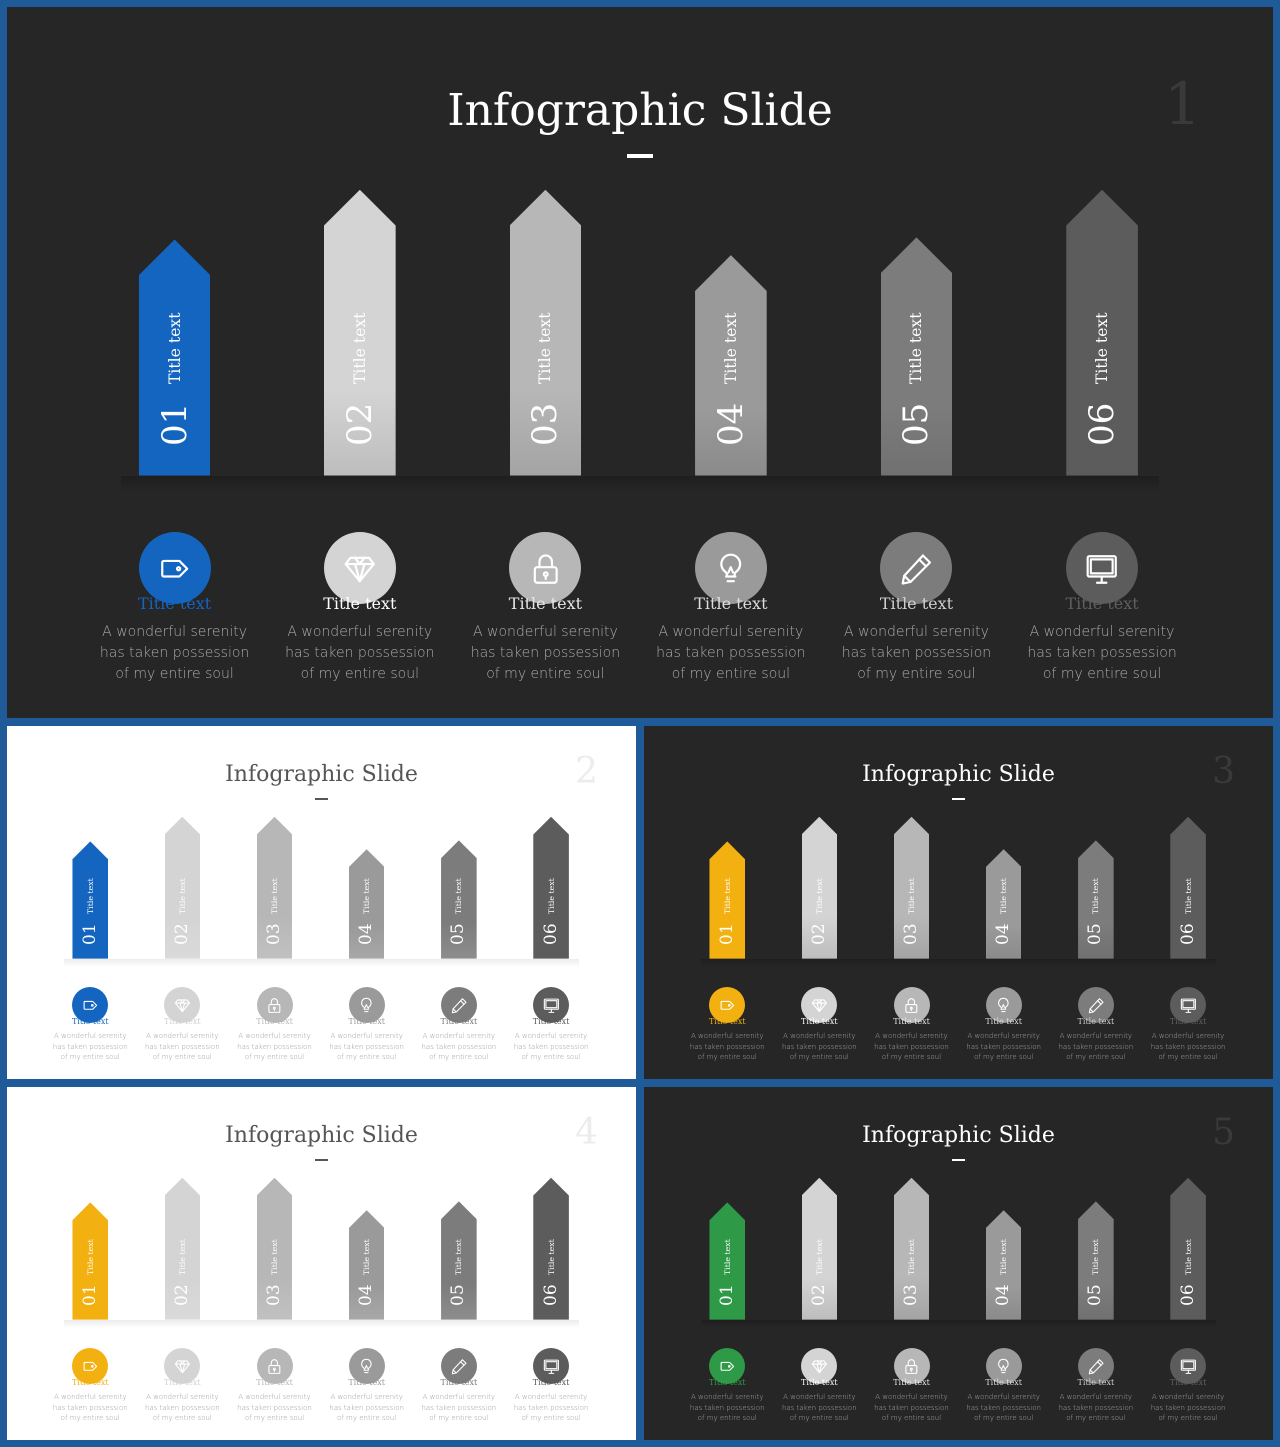 The width and height of the screenshot is (1280, 1447). Describe the element at coordinates (1095, 1294) in the screenshot. I see `step-number: 05` at that location.